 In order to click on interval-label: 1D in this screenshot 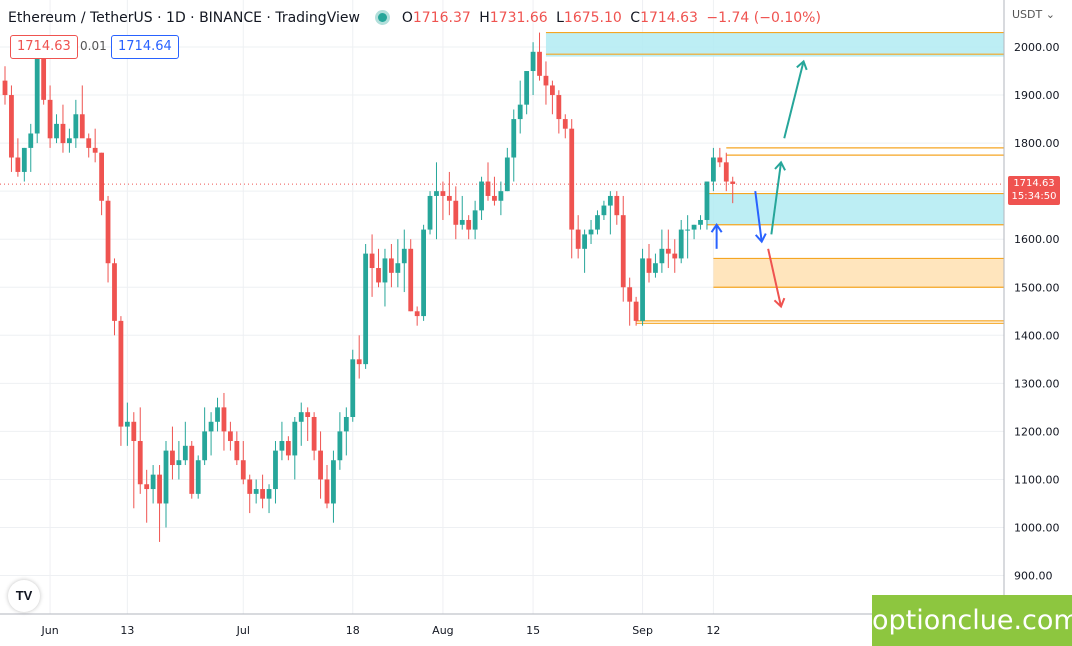, I will do `click(176, 18)`.